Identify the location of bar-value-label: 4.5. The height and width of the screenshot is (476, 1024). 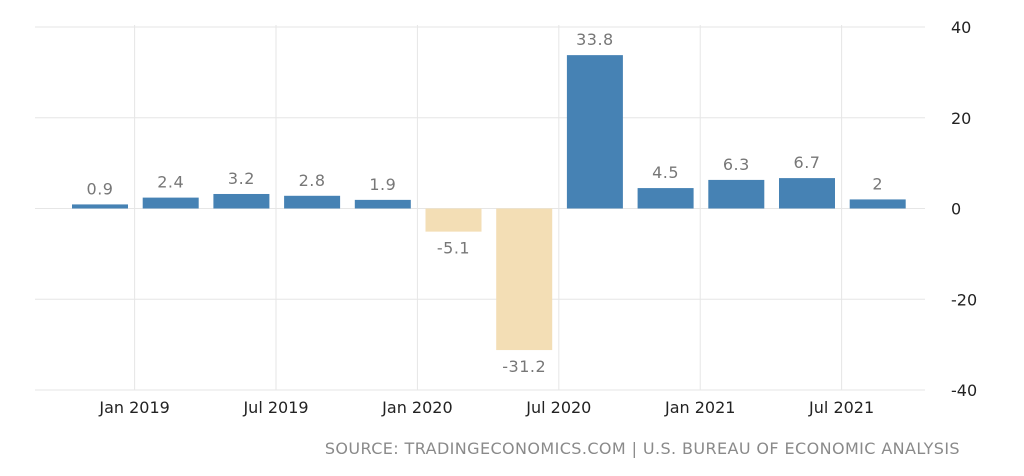
(665, 172).